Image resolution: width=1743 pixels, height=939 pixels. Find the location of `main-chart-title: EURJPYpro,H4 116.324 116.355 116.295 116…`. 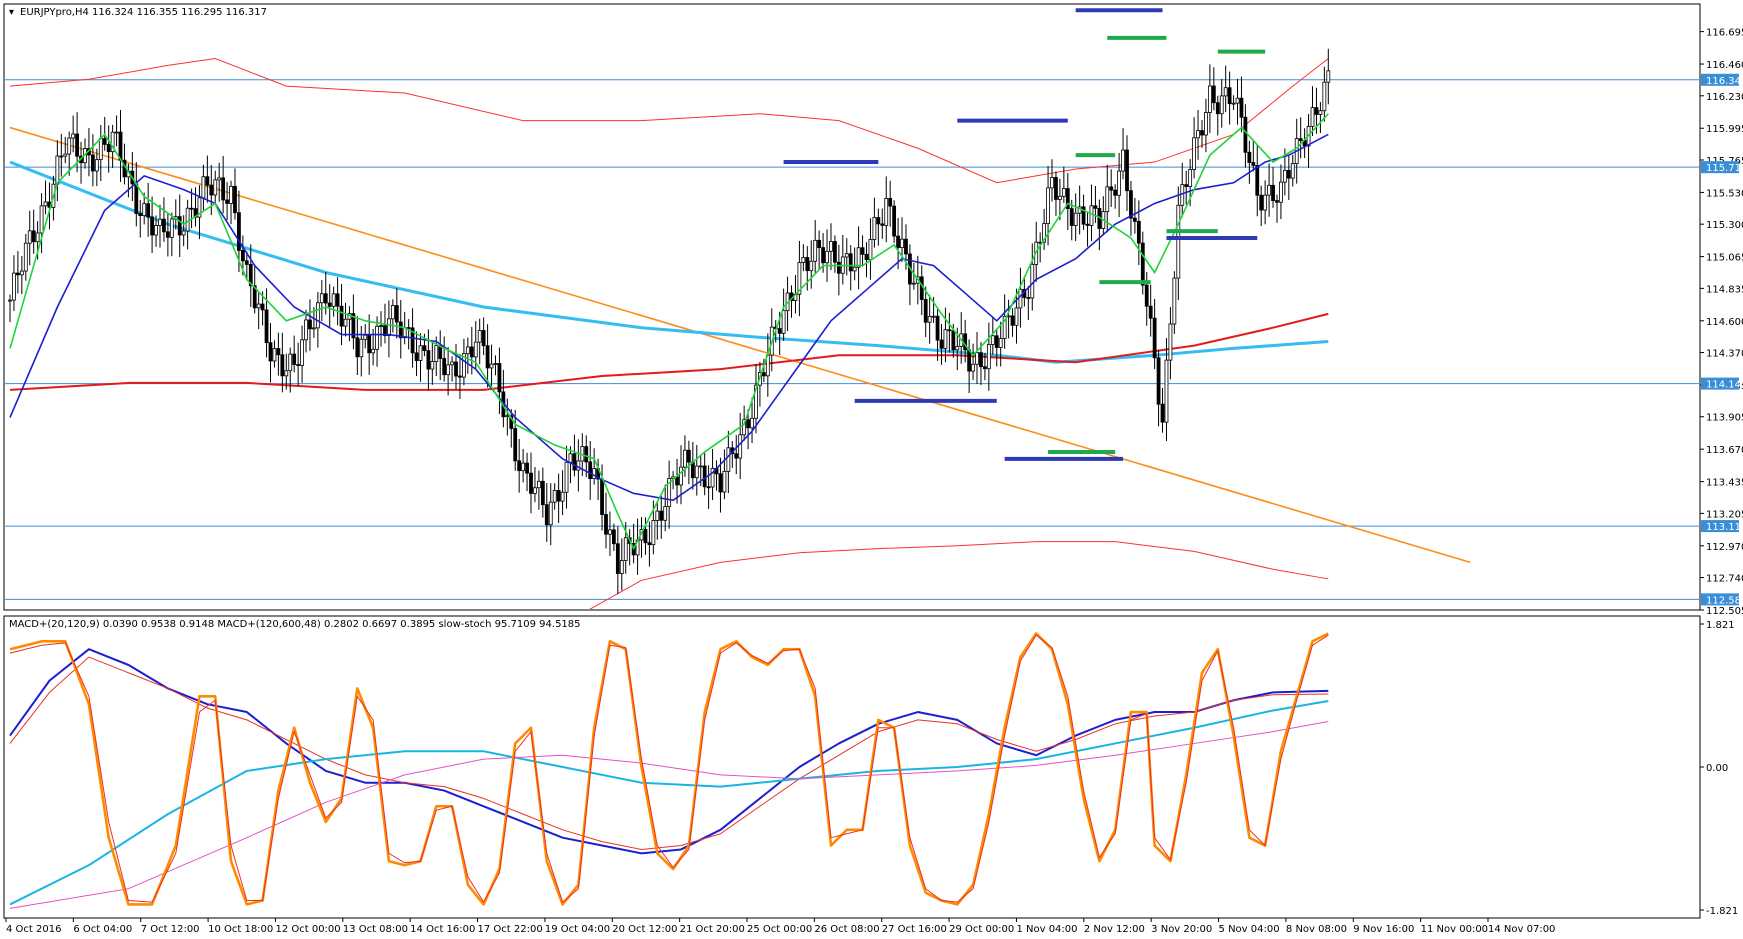

main-chart-title: EURJPYpro,H4 116.324 116.355 116.295 116… is located at coordinates (143, 12).